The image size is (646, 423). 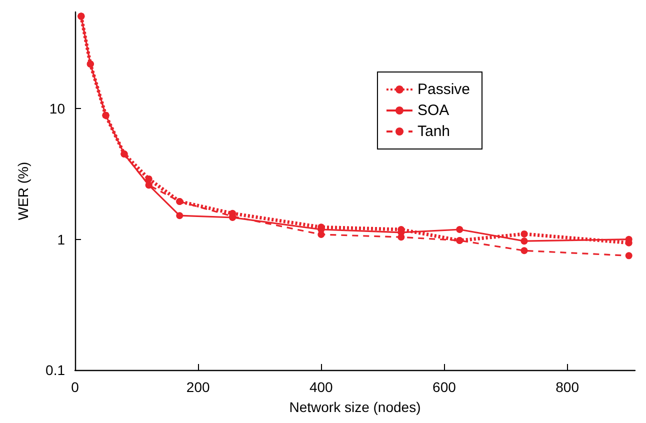 I want to click on x-axis-title: Network size (nodes), so click(x=355, y=407).